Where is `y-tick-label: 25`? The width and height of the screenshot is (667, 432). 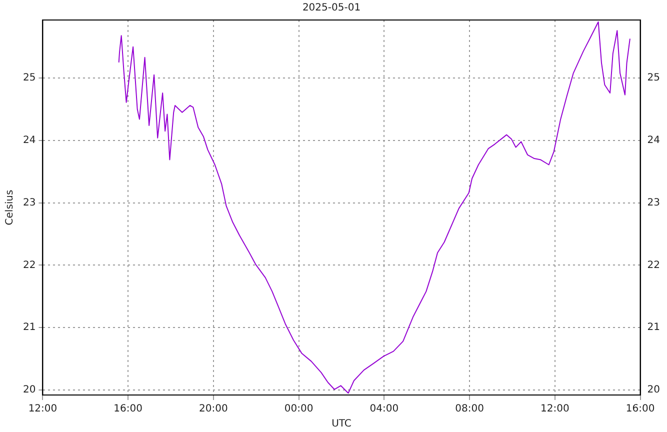 y-tick-label: 25 is located at coordinates (29, 78).